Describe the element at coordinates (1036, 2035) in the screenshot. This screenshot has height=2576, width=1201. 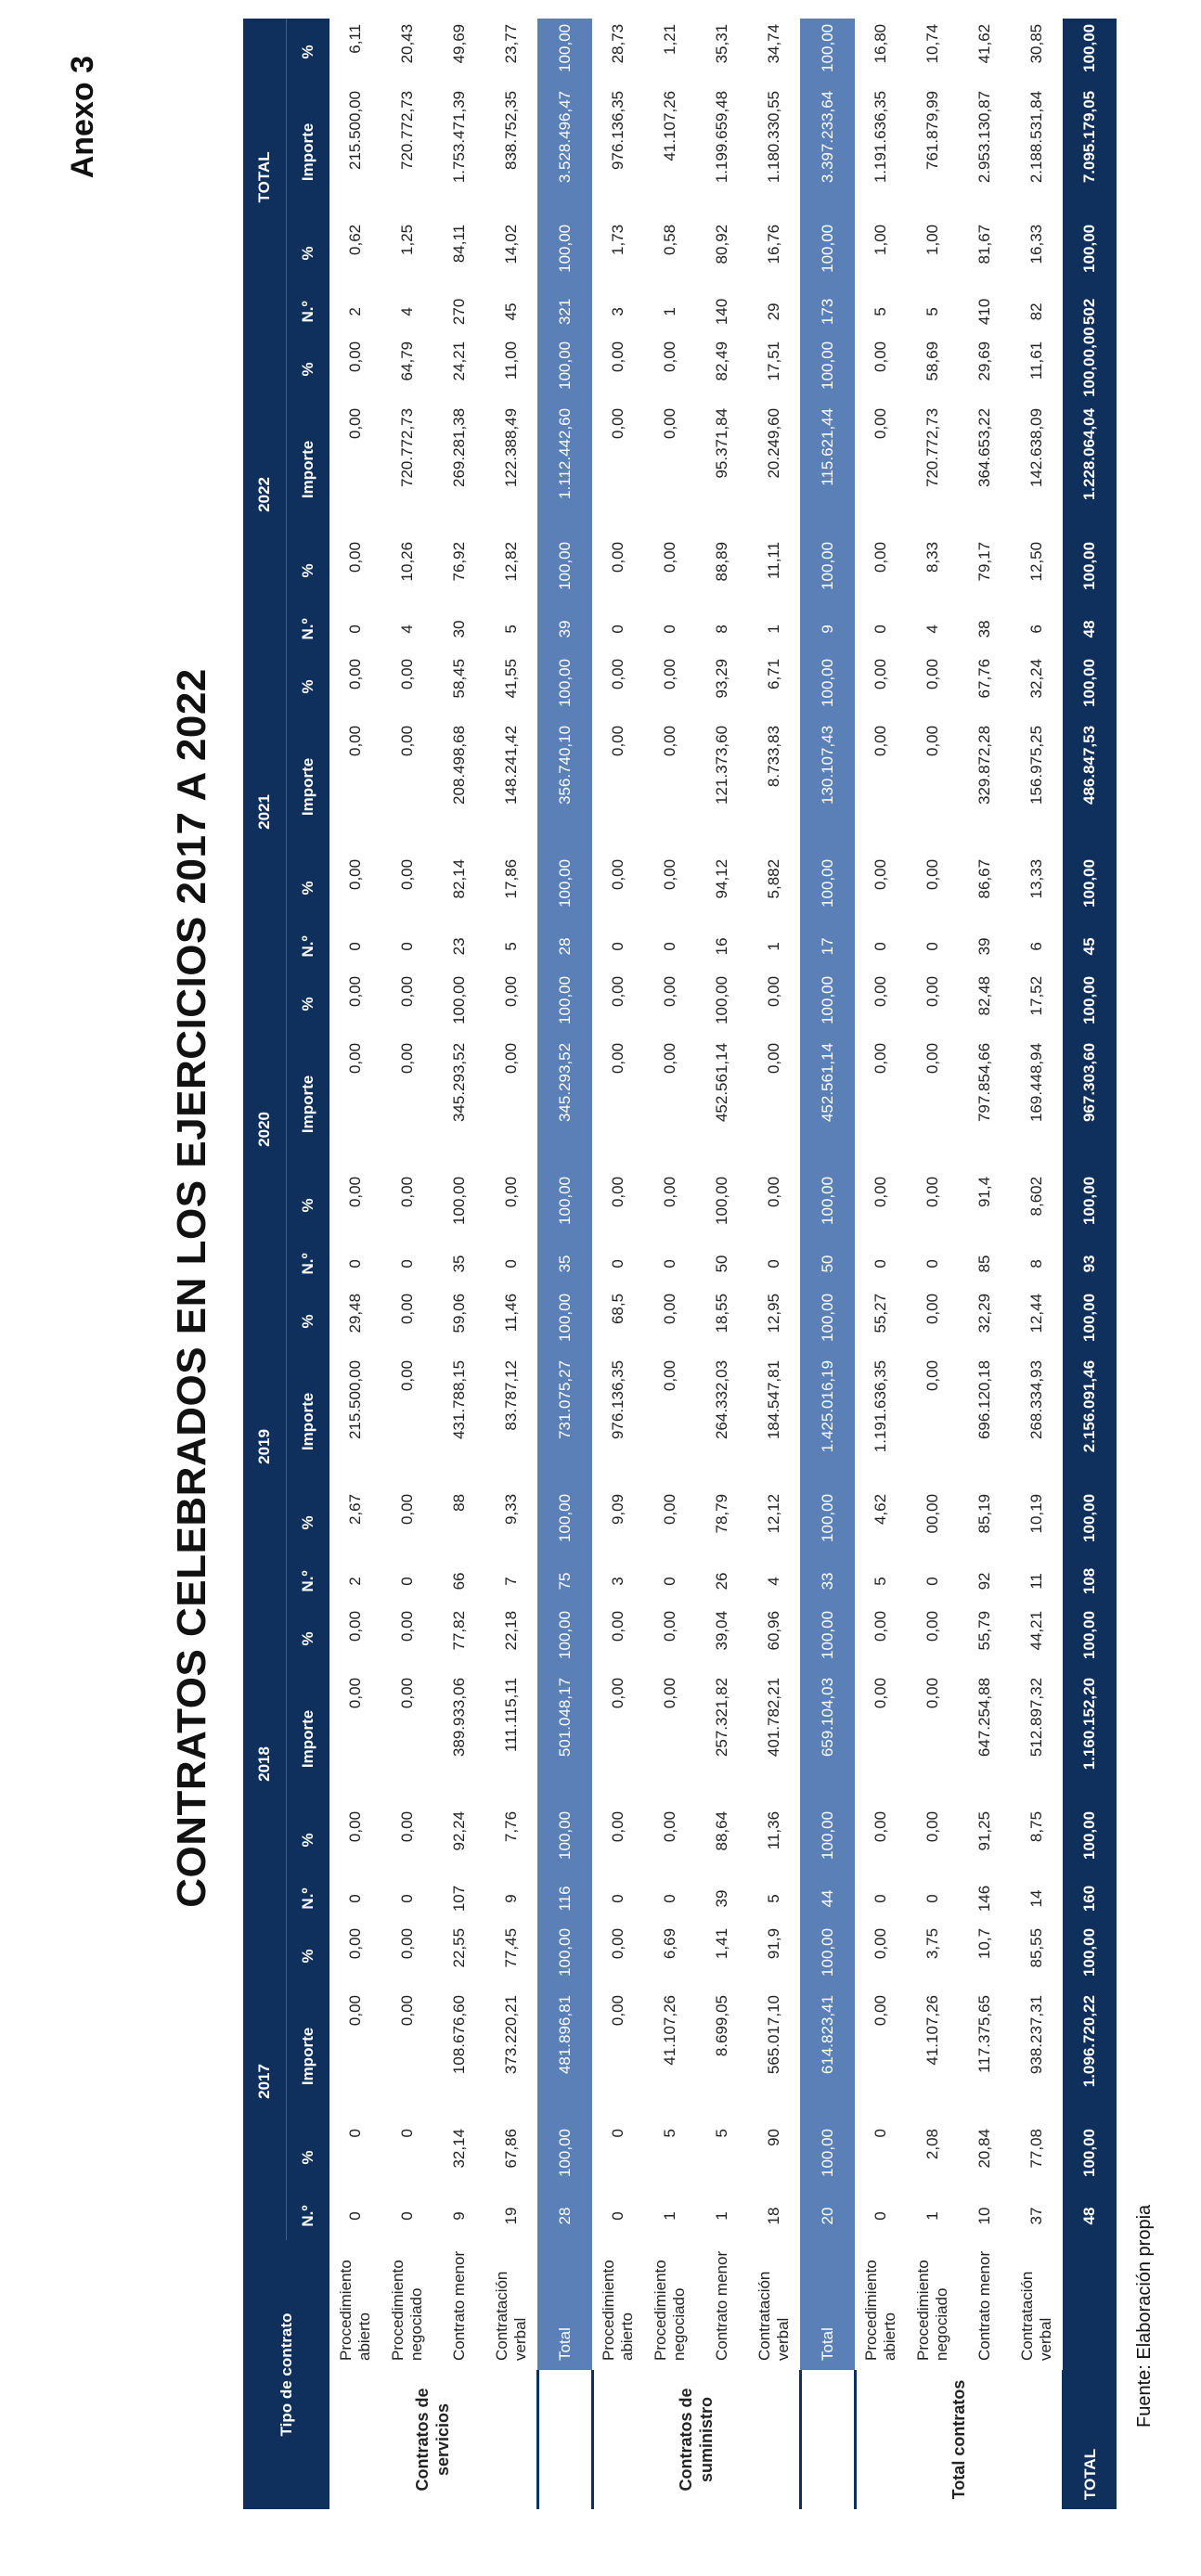
I see `cell: 938.237,31` at that location.